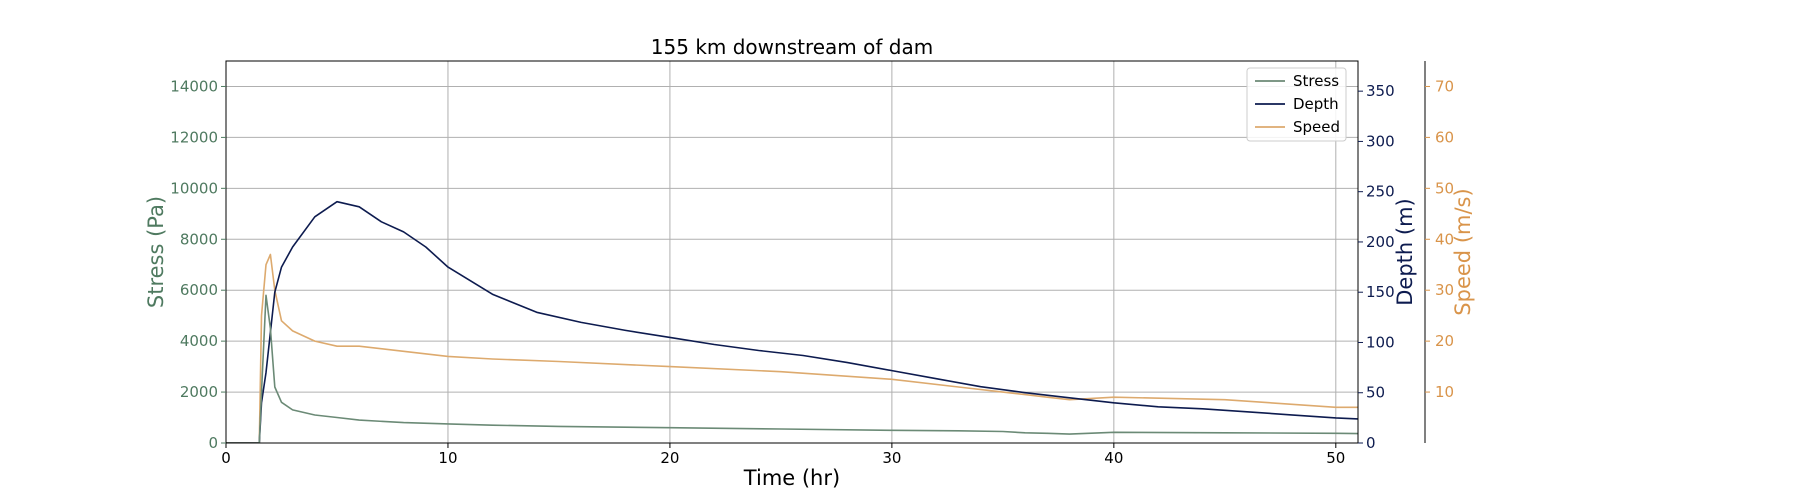 This screenshot has width=1800, height=504. I want to click on depth-tick-label: 150, so click(1380, 292).